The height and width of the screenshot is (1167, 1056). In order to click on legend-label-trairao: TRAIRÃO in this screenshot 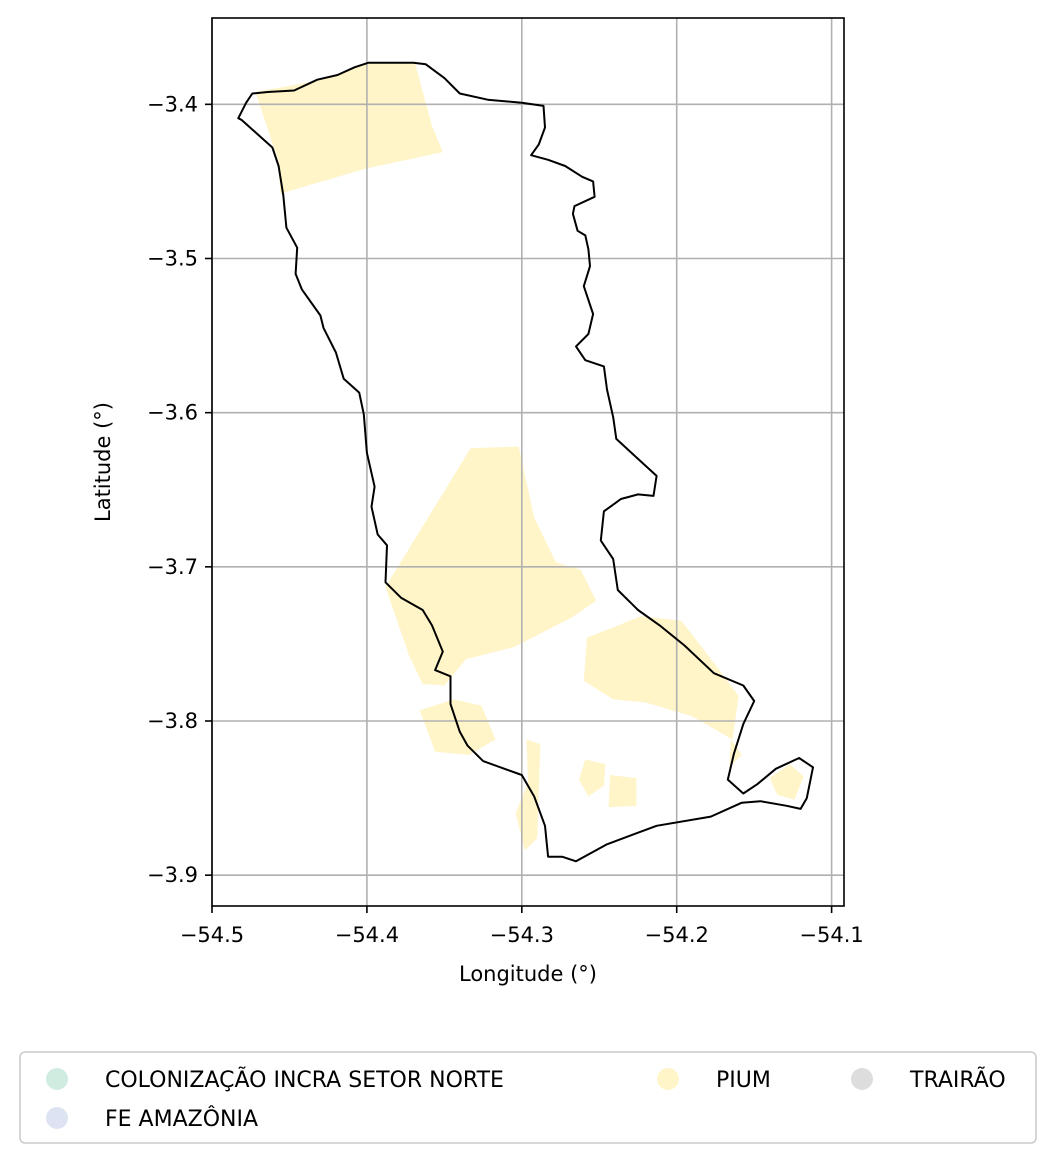, I will do `click(957, 1079)`.